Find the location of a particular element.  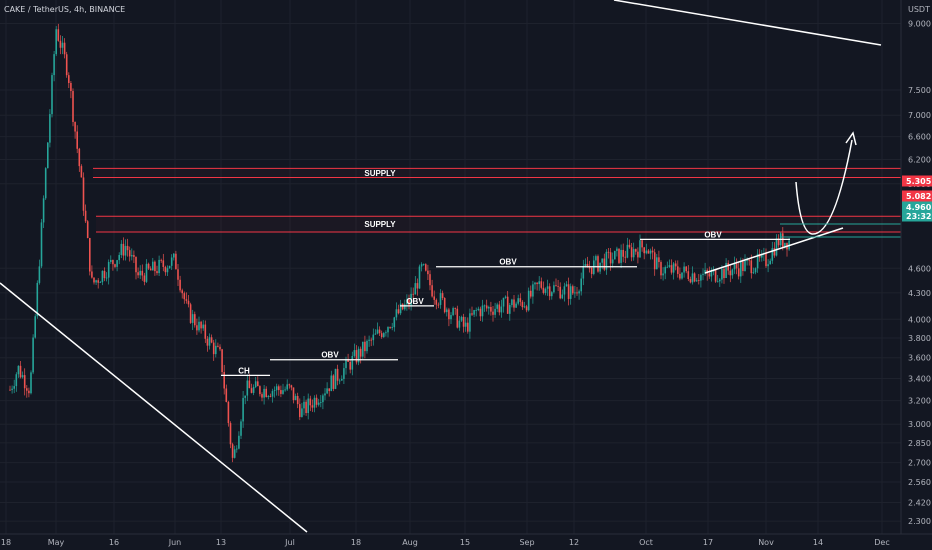

y-tick-label: 3.400 is located at coordinates (919, 379).